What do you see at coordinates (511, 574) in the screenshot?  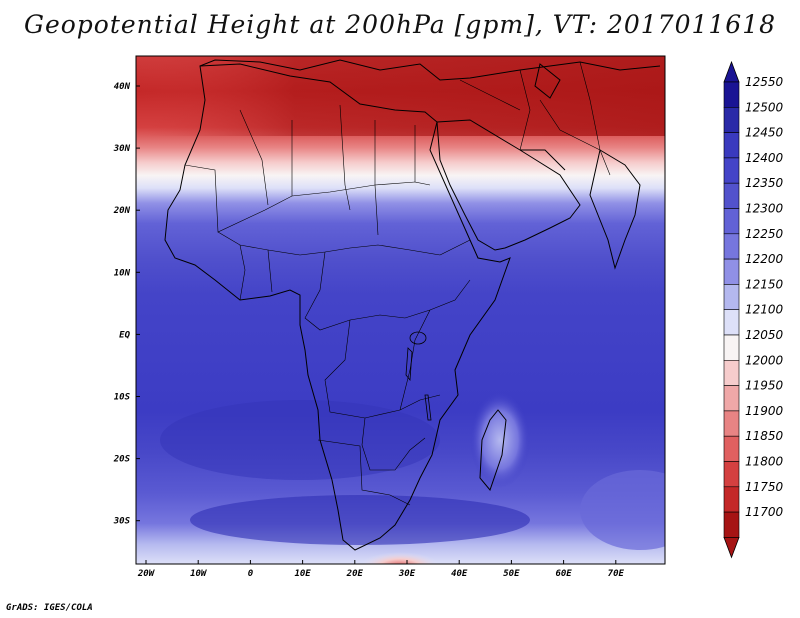 I see `x-tick-label: 50E` at bounding box center [511, 574].